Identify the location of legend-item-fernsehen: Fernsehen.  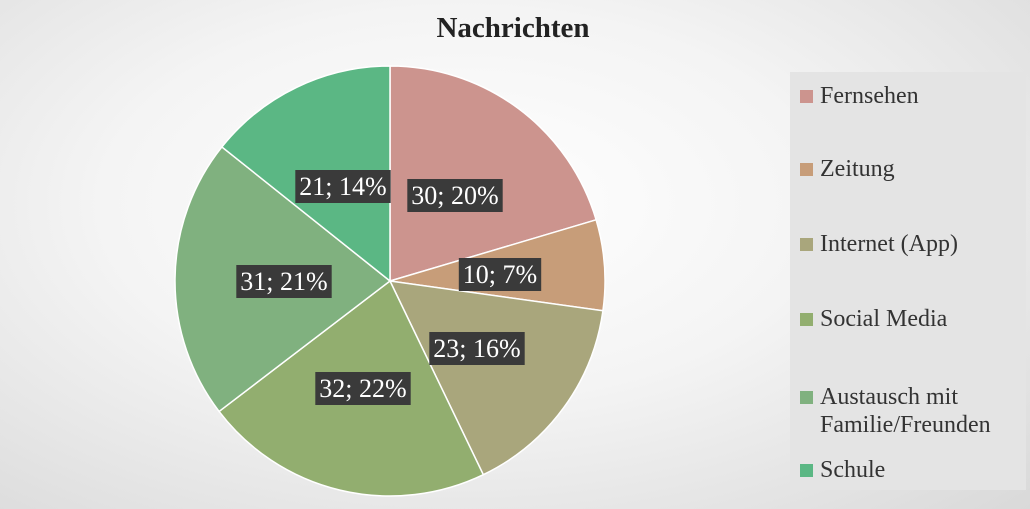
(913, 96).